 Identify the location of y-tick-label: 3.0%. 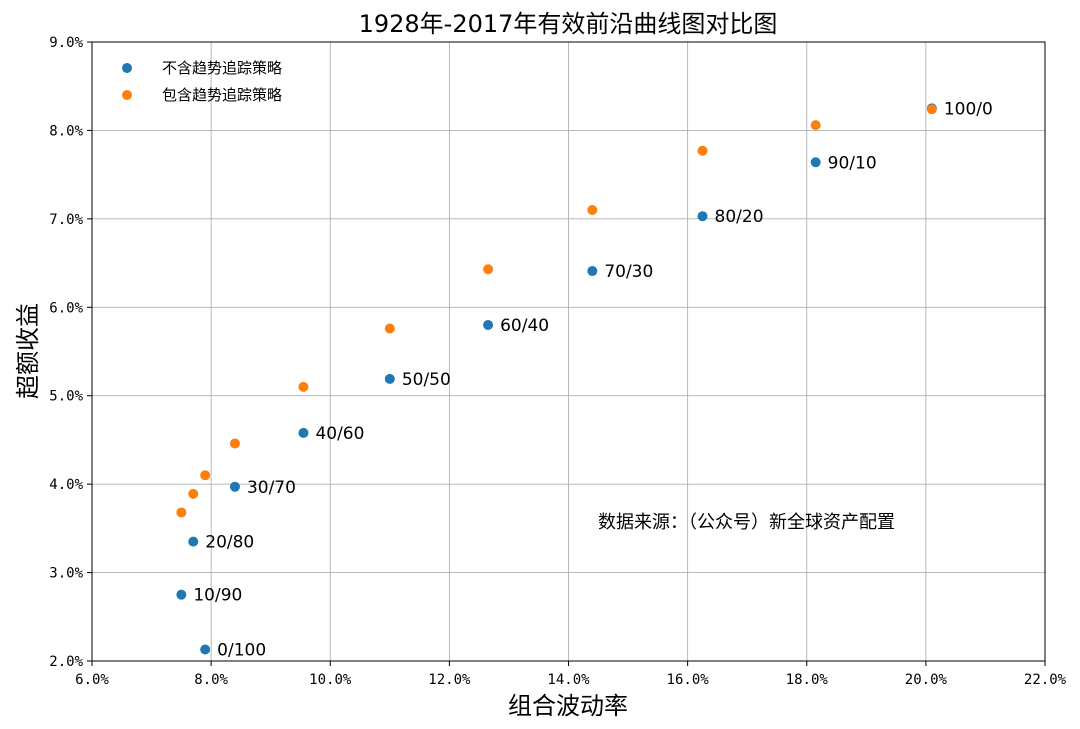
(66, 574).